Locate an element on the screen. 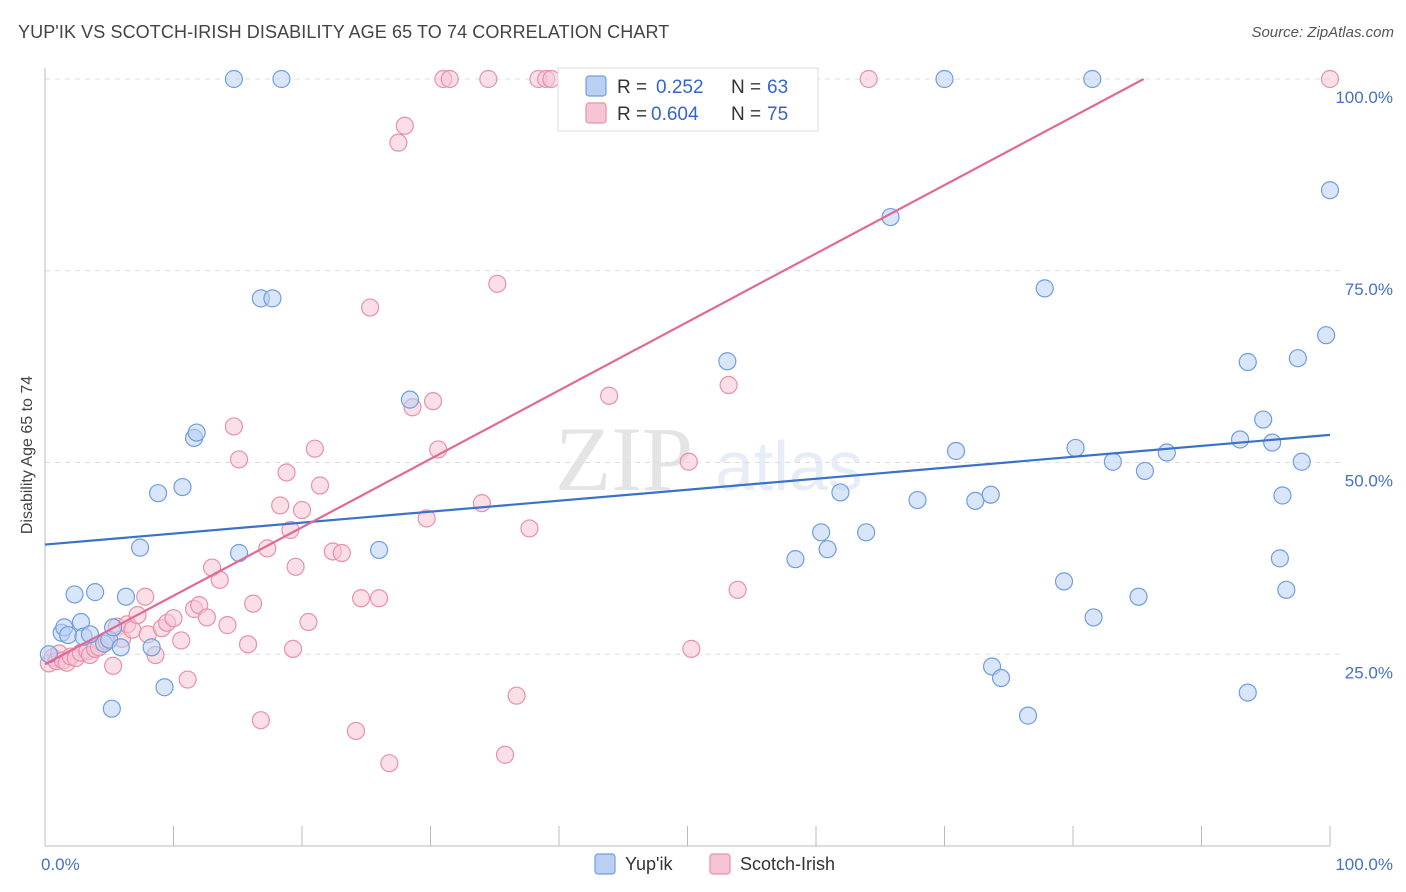 The width and height of the screenshot is (1406, 892). legend-scotch-irish-r-value: 0.604 is located at coordinates (675, 114).